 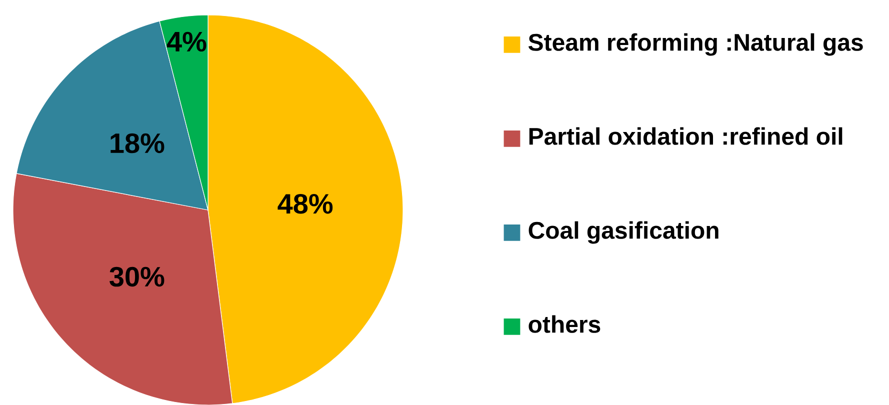 What do you see at coordinates (137, 276) in the screenshot?
I see `data-label: 30%` at bounding box center [137, 276].